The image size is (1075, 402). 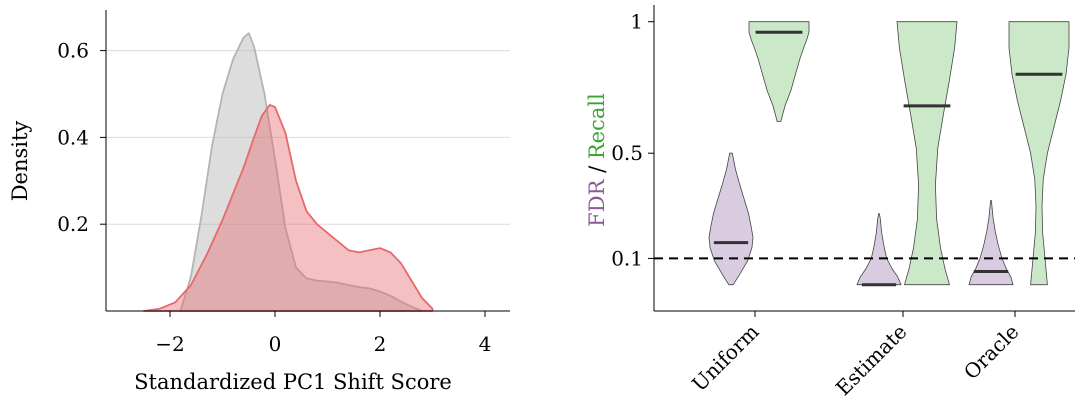 I want to click on violin-y-axis-label-part: /, so click(x=597, y=169).